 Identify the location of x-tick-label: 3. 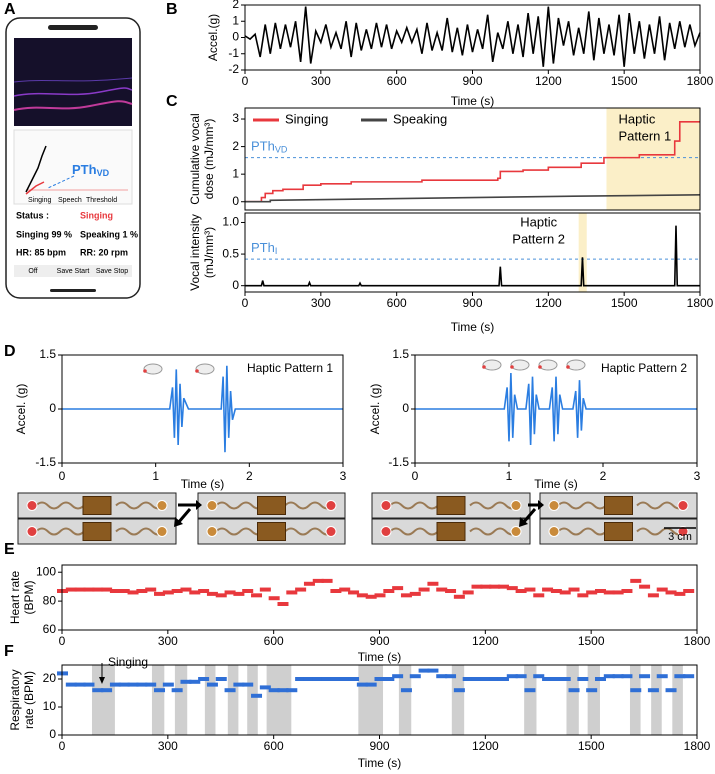
(343, 476).